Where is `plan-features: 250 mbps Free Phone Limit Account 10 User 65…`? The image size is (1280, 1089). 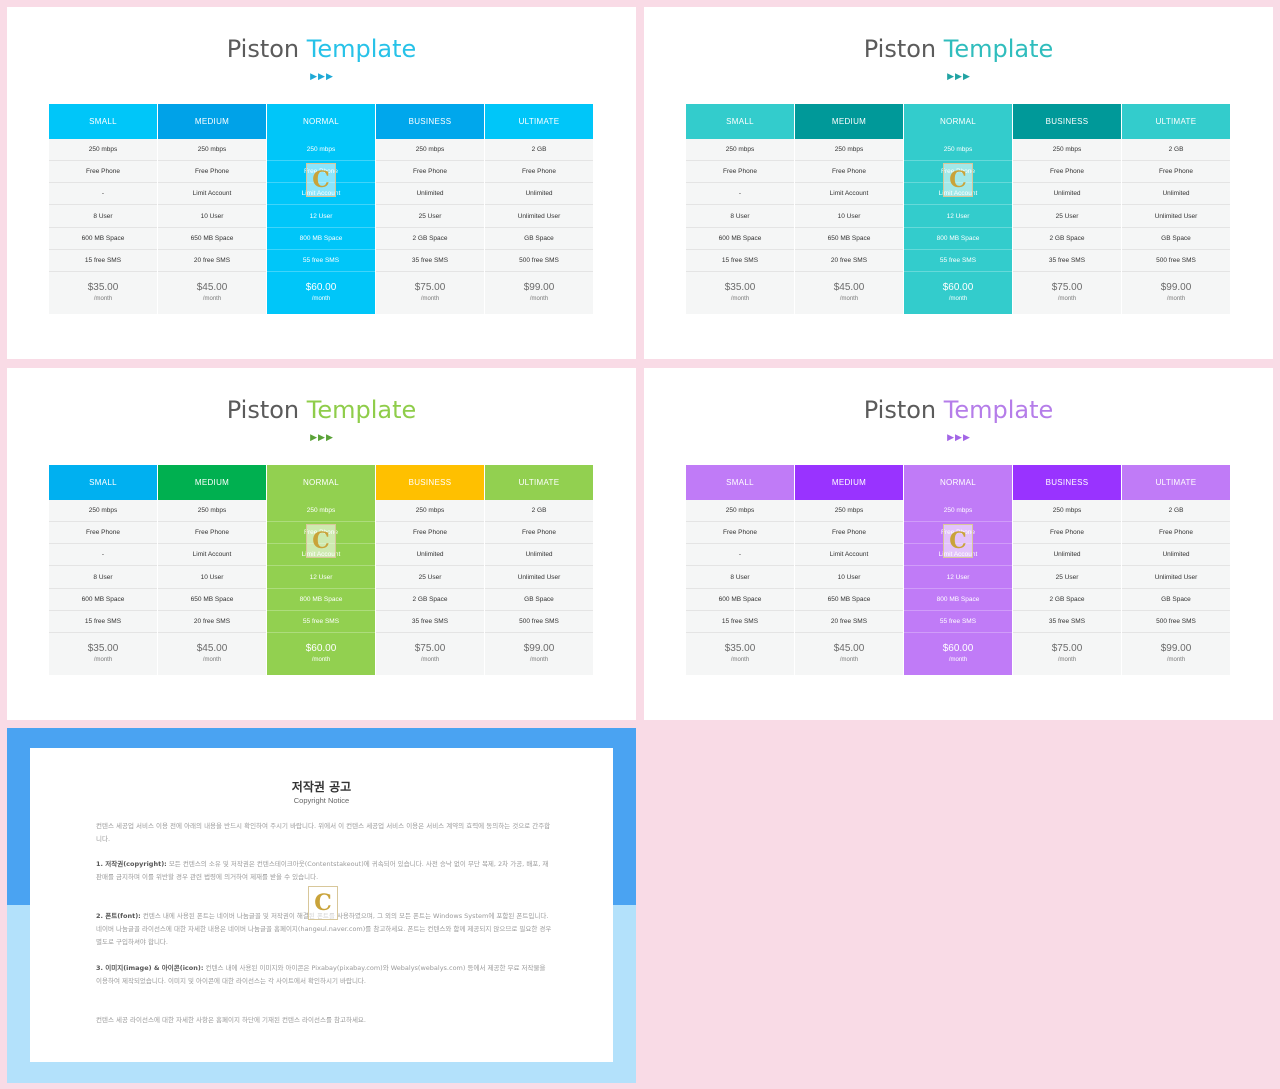 plan-features: 250 mbps Free Phone Limit Account 10 User 65… is located at coordinates (212, 587).